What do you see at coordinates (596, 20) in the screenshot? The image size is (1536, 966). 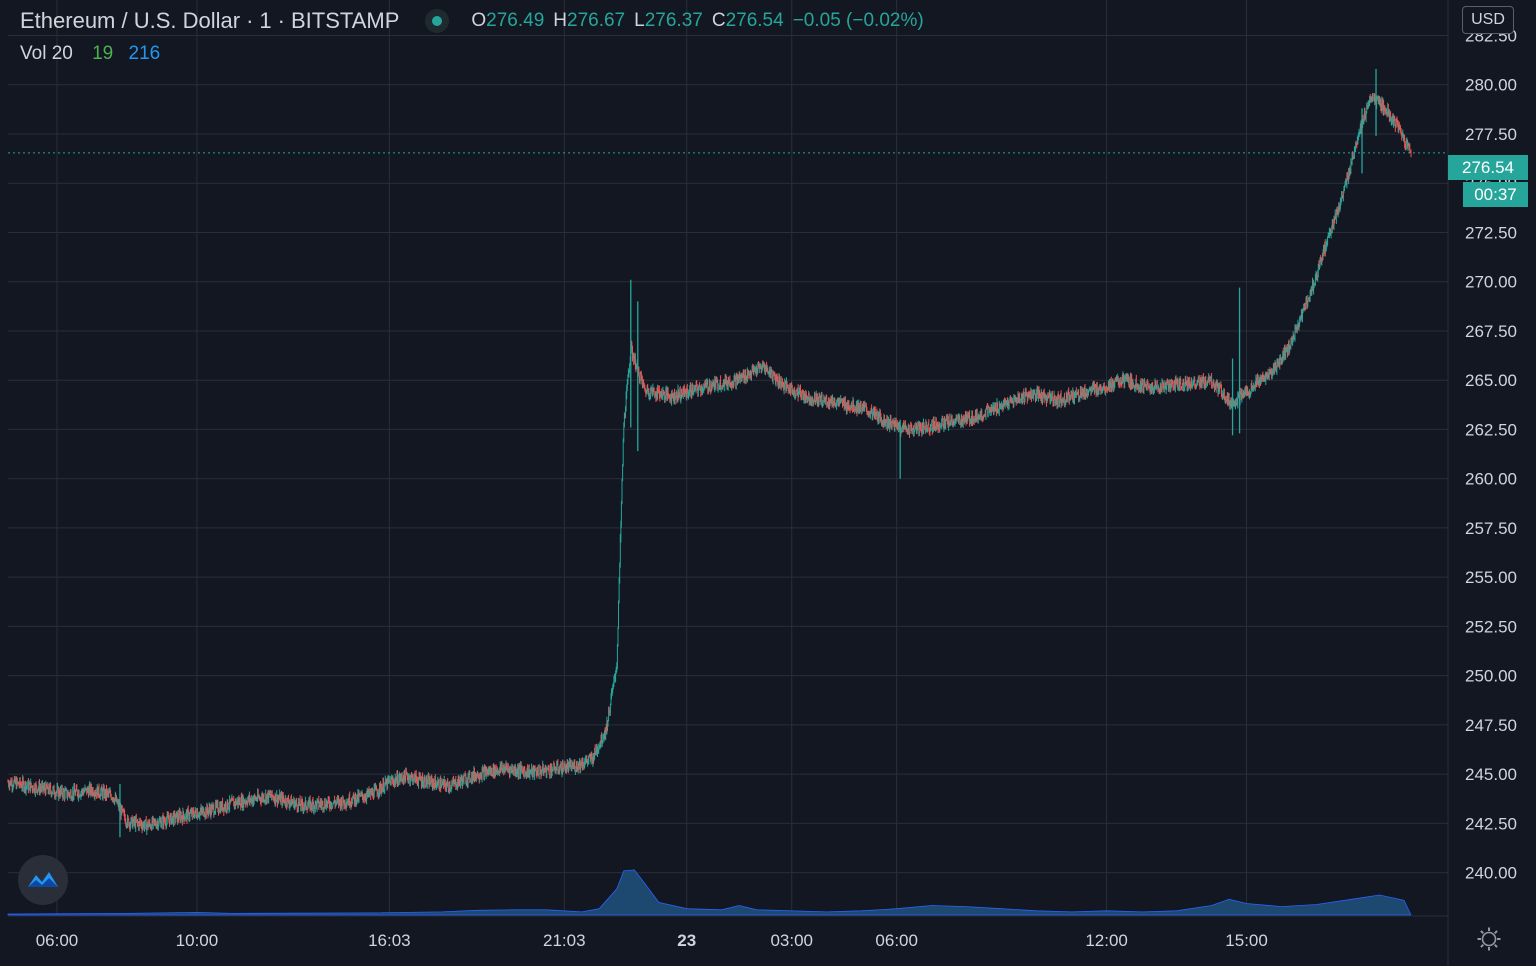 I see `high-value: 276.67` at bounding box center [596, 20].